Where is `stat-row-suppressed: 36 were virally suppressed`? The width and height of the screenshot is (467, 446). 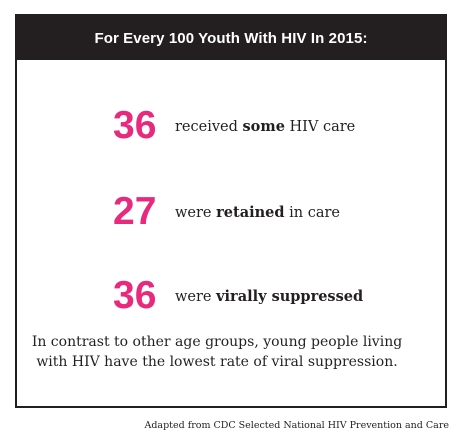 stat-row-suppressed: 36 were virally suppressed is located at coordinates (238, 296).